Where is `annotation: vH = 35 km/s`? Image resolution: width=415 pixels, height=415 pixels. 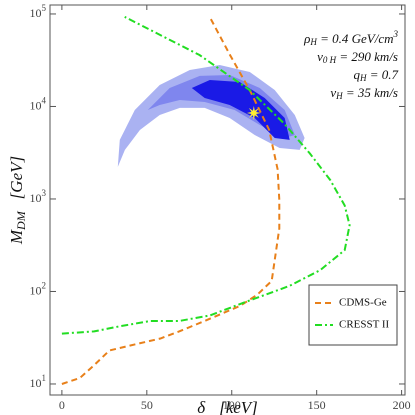
annotation: vH = 35 km/s is located at coordinates (364, 93).